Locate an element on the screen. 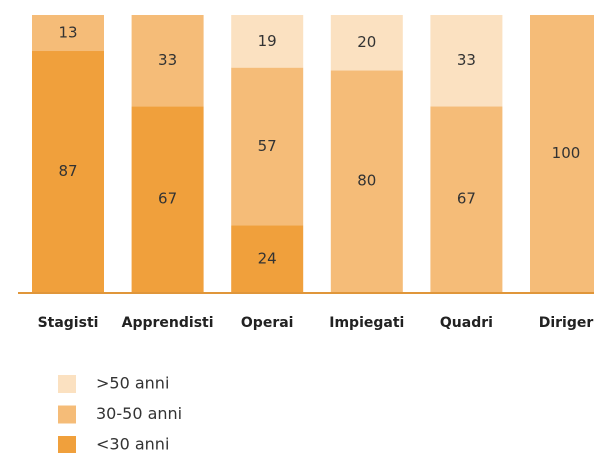  value-label: 100 is located at coordinates (566, 153).